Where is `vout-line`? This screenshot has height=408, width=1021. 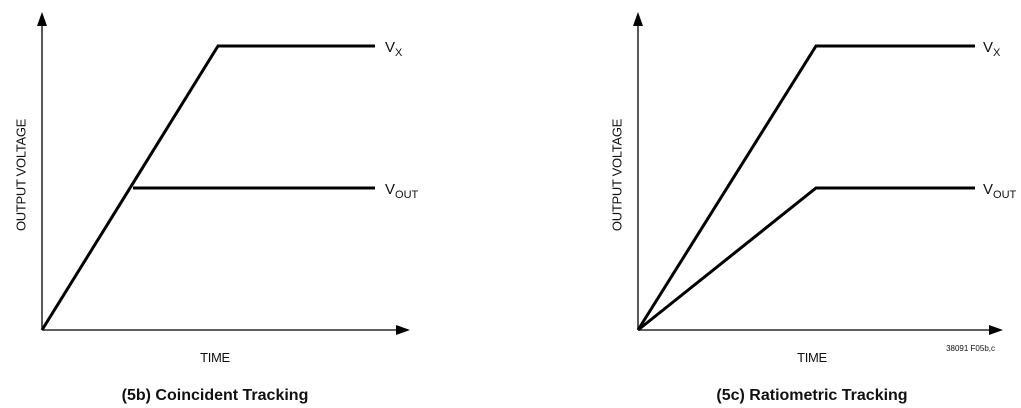
vout-line is located at coordinates (806, 259).